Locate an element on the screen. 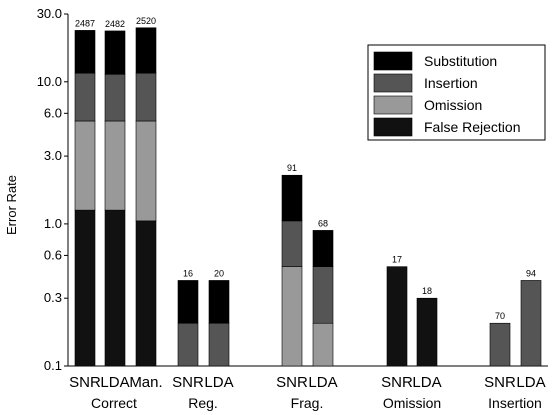  y-axis-title: Error Rate is located at coordinates (11, 205).